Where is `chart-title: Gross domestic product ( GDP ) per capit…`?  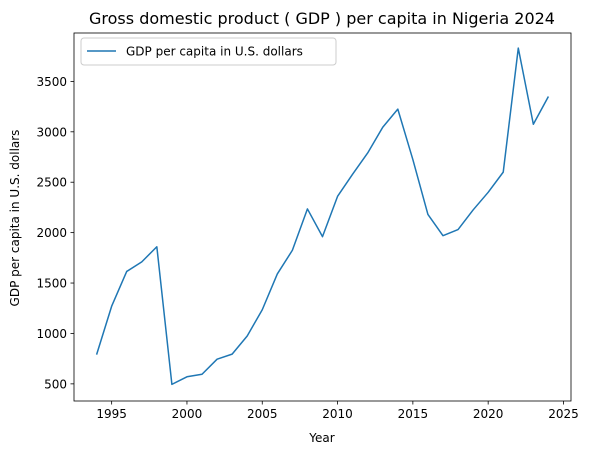
chart-title: Gross domestic product ( GDP ) per capit… is located at coordinates (322, 18).